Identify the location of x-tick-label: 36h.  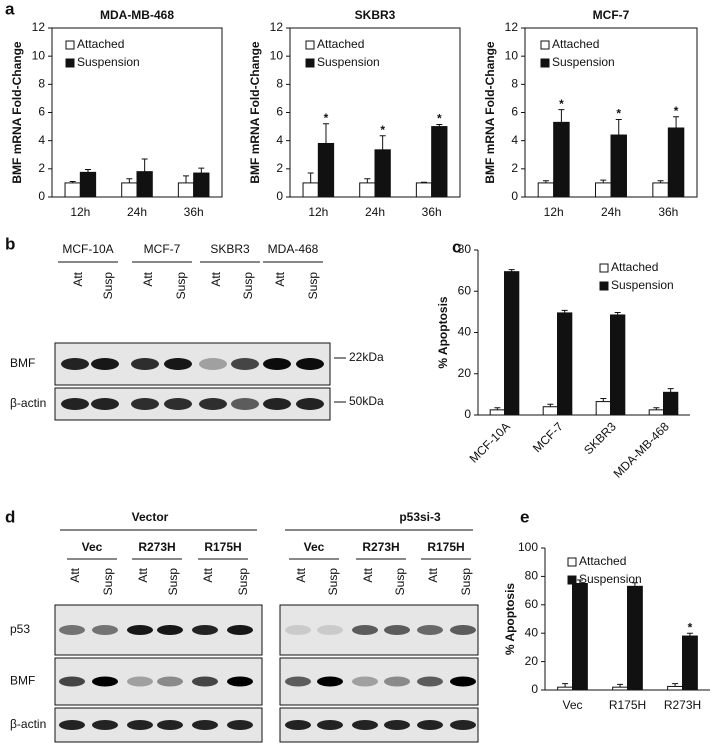
(432, 212).